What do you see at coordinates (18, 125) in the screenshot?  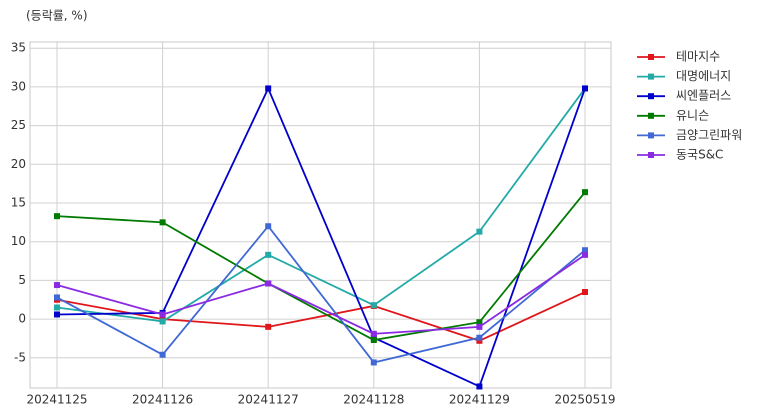 I see `y-tick-label: 25` at bounding box center [18, 125].